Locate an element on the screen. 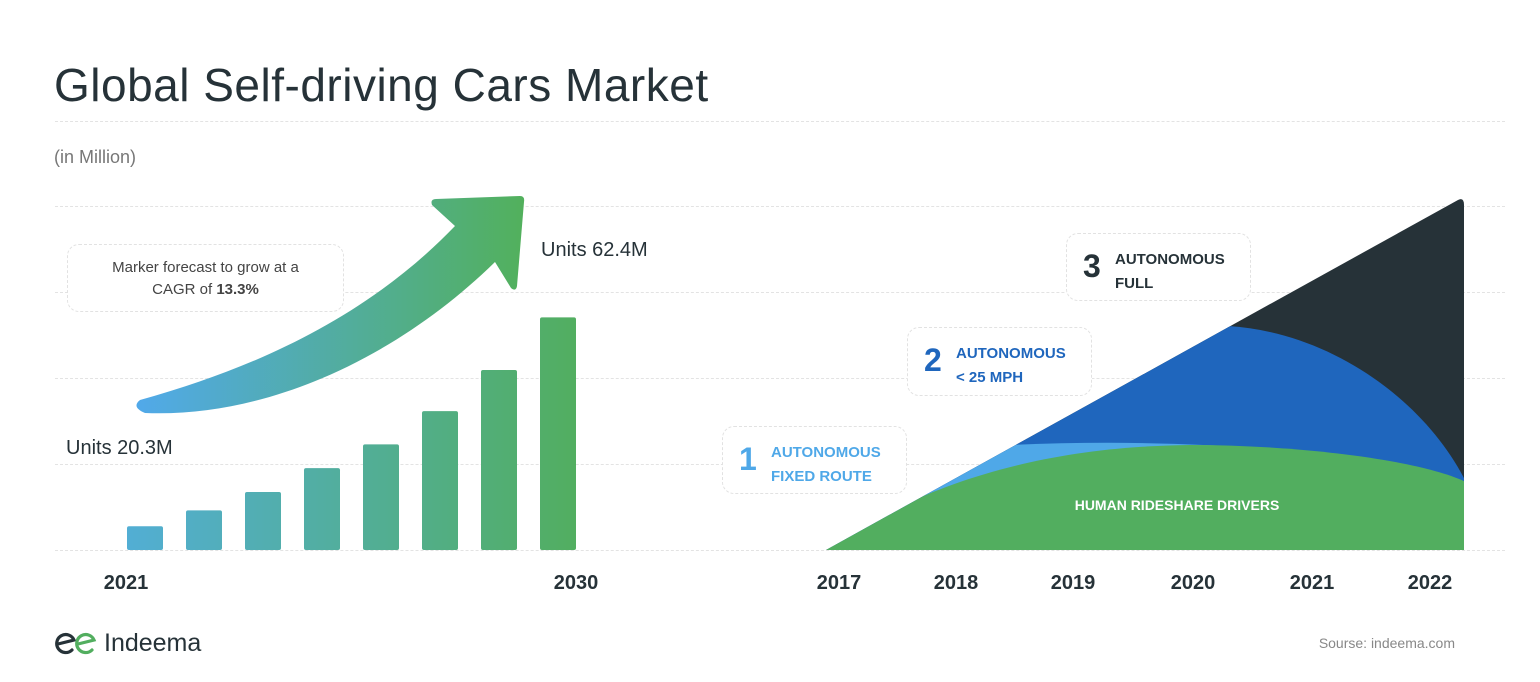  unit-subtitle: (in Million) is located at coordinates (95, 157).